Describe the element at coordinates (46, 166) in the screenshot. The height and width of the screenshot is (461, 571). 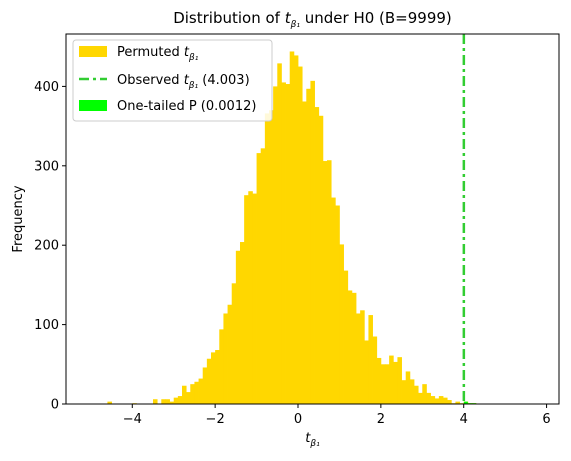
I see `y-tick-label: 300` at that location.